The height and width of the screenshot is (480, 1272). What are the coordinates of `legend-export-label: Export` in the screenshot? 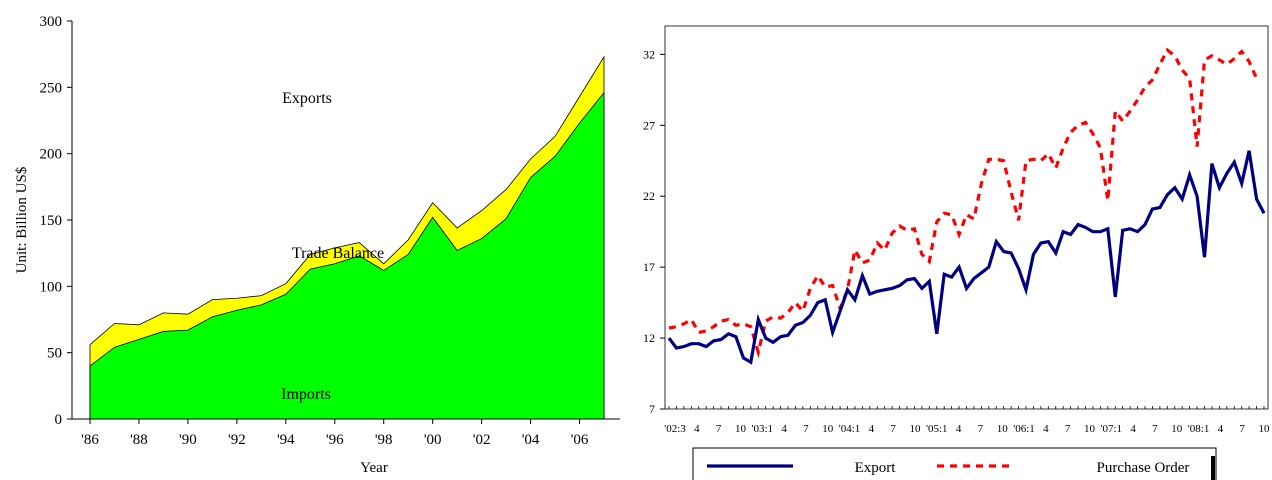 It's located at (876, 468).